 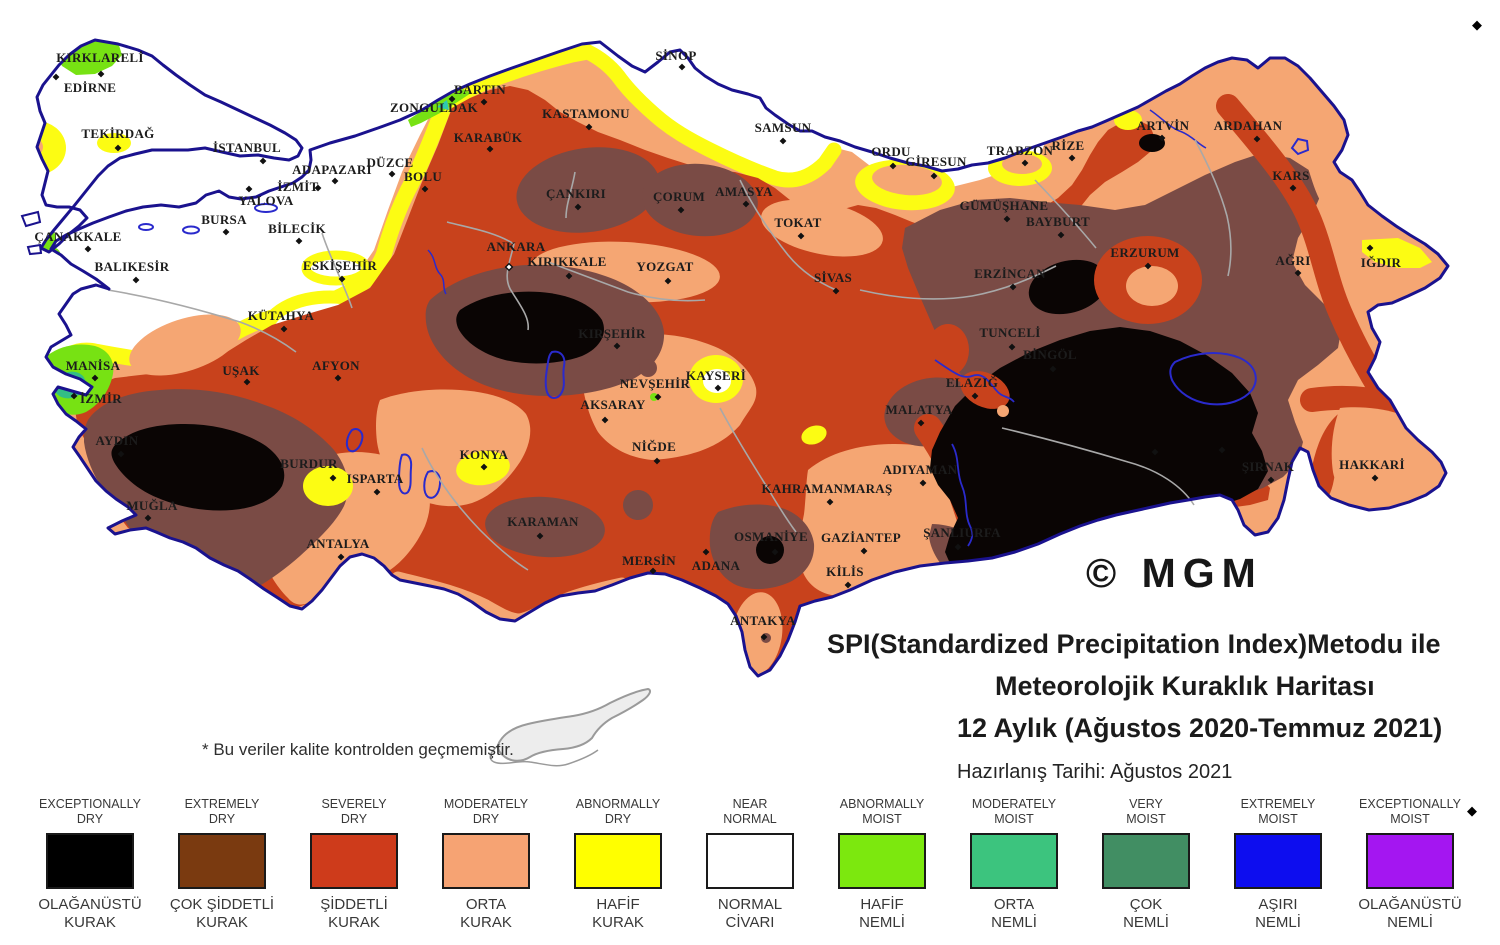 What do you see at coordinates (716, 375) in the screenshot?
I see `city-label: KAYSERİ` at bounding box center [716, 375].